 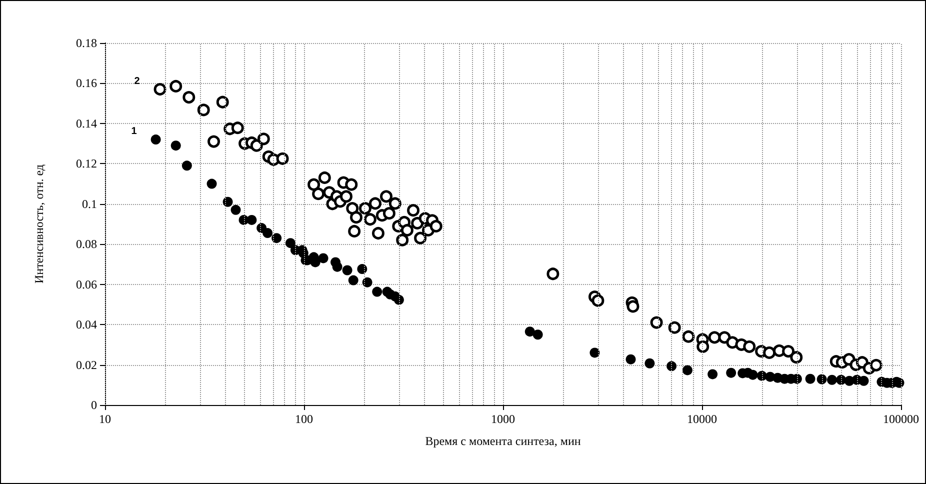 What do you see at coordinates (137, 81) in the screenshot?
I see `series-label: 2` at bounding box center [137, 81].